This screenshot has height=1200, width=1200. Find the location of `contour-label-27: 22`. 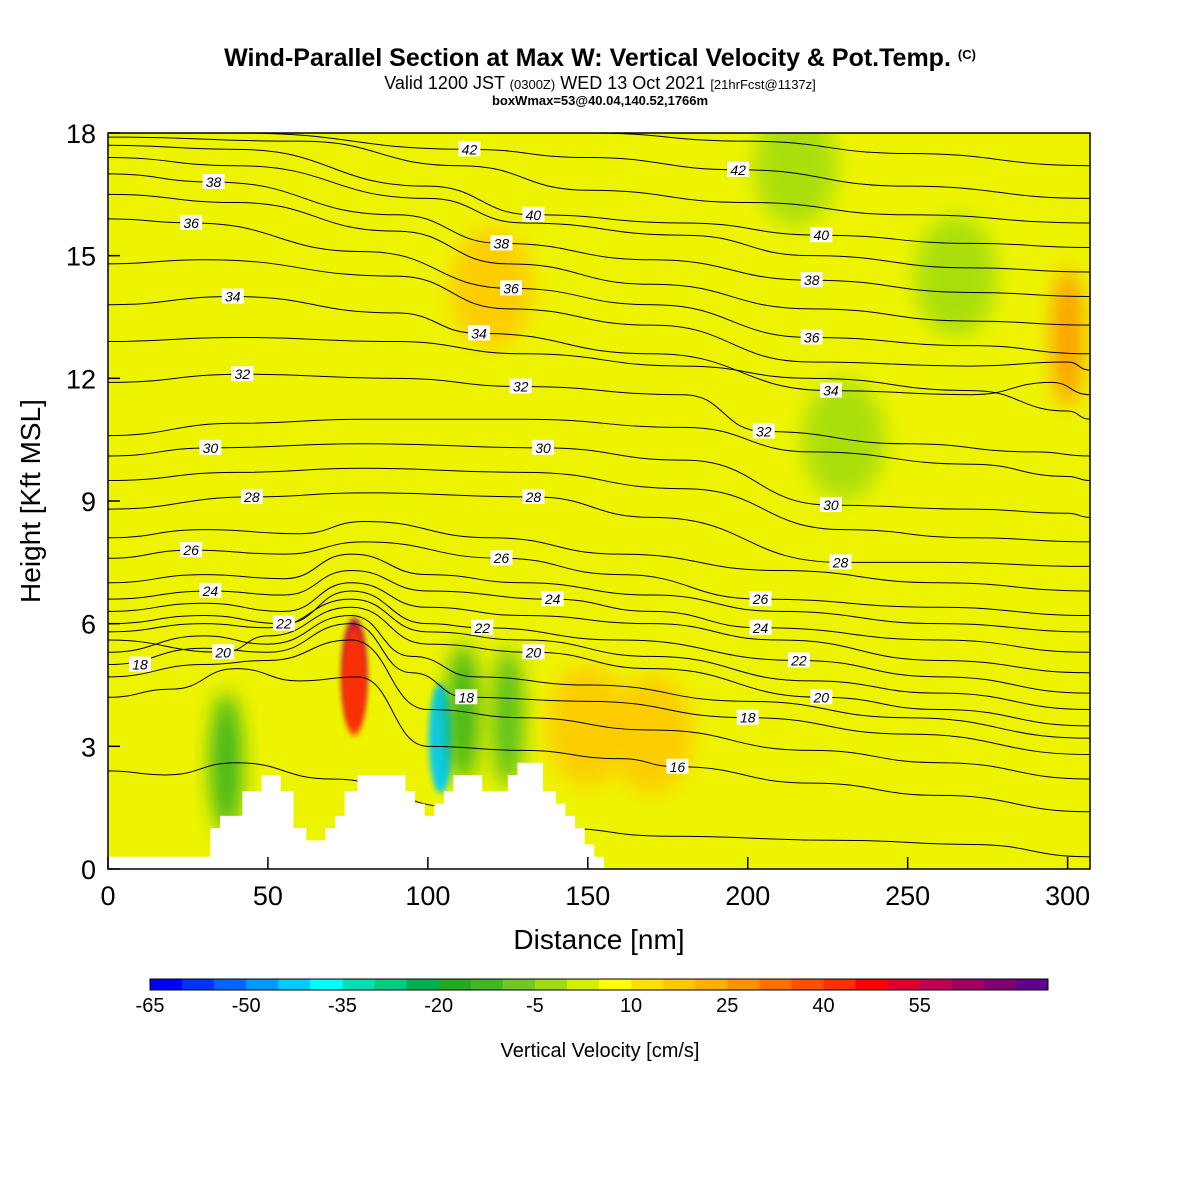

contour-label-27: 22 is located at coordinates (283, 623).